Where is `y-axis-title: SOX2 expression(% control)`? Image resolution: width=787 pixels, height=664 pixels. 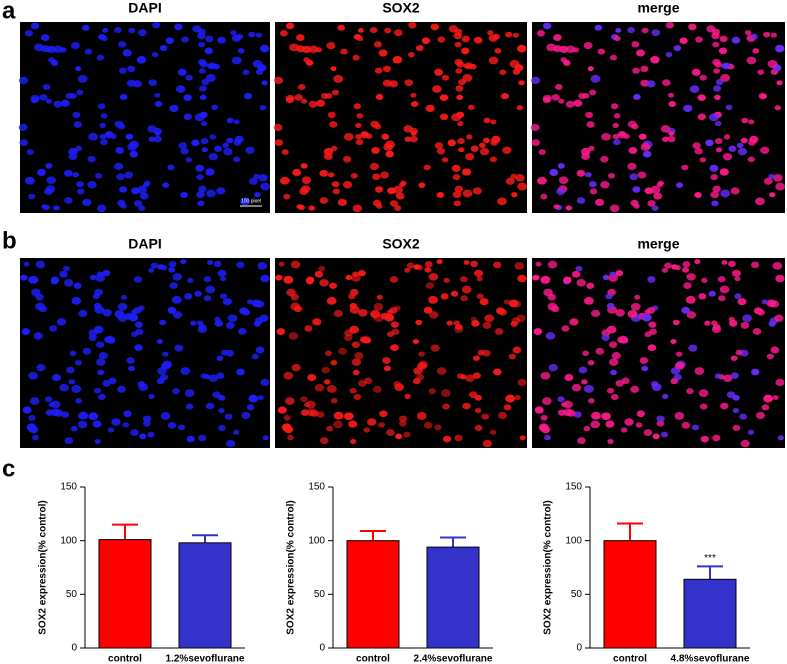
y-axis-title: SOX2 expression(% control) is located at coordinates (548, 567).